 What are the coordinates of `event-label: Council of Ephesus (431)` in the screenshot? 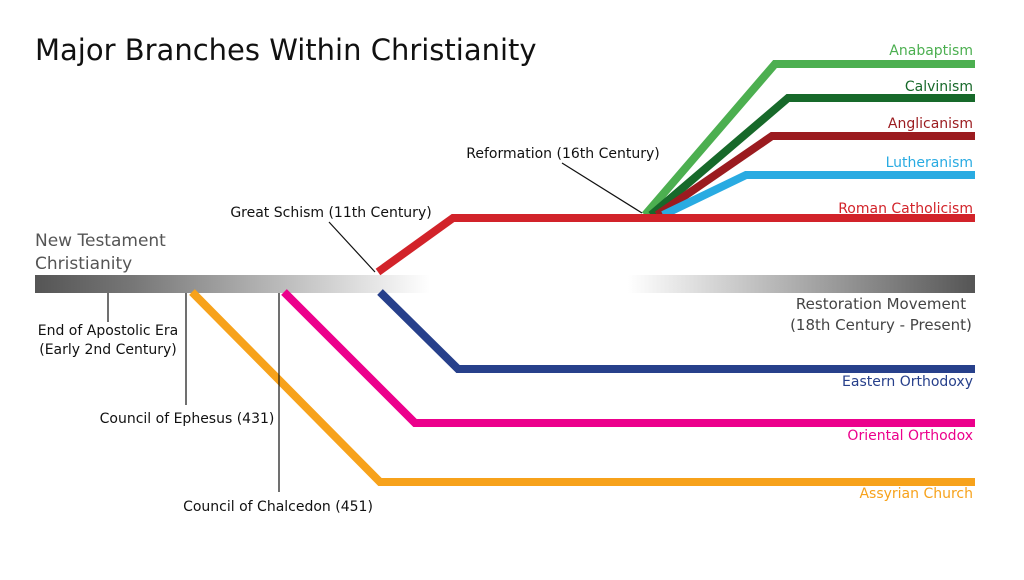 It's located at (187, 419).